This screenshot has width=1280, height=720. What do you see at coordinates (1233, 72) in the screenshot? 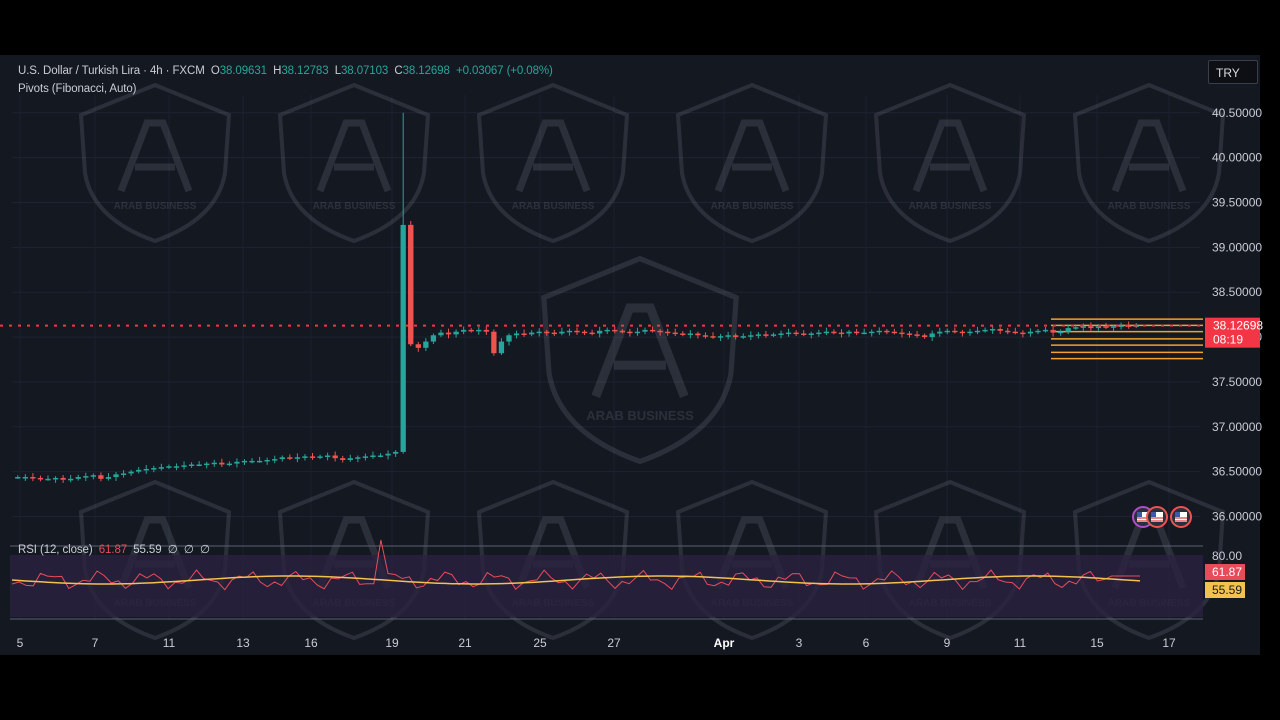
I see `currency-button: TRY` at bounding box center [1233, 72].